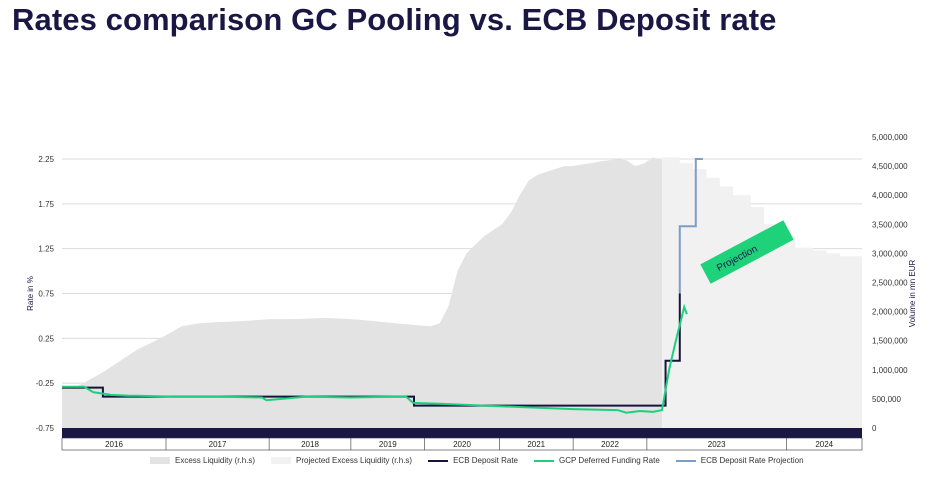  Describe the element at coordinates (762, 292) in the screenshot. I see `projected-excess-liquidity-area` at that location.